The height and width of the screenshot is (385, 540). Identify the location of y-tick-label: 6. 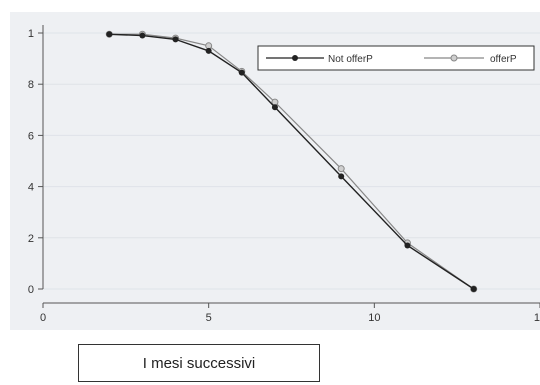
(31, 136).